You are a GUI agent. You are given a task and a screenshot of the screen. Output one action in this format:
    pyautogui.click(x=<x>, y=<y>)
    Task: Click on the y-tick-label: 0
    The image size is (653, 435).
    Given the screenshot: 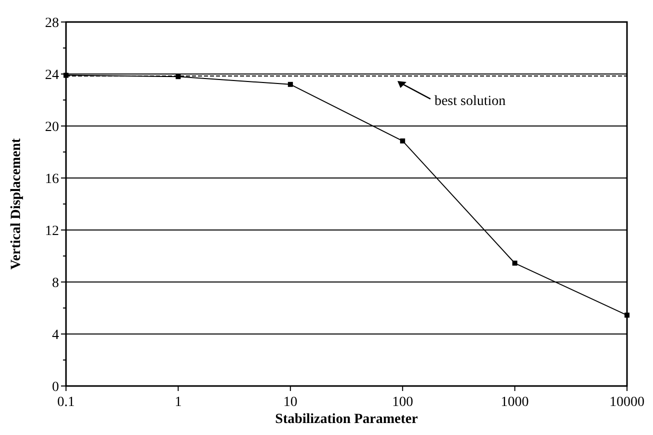 What is the action you would take?
    pyautogui.click(x=55, y=387)
    